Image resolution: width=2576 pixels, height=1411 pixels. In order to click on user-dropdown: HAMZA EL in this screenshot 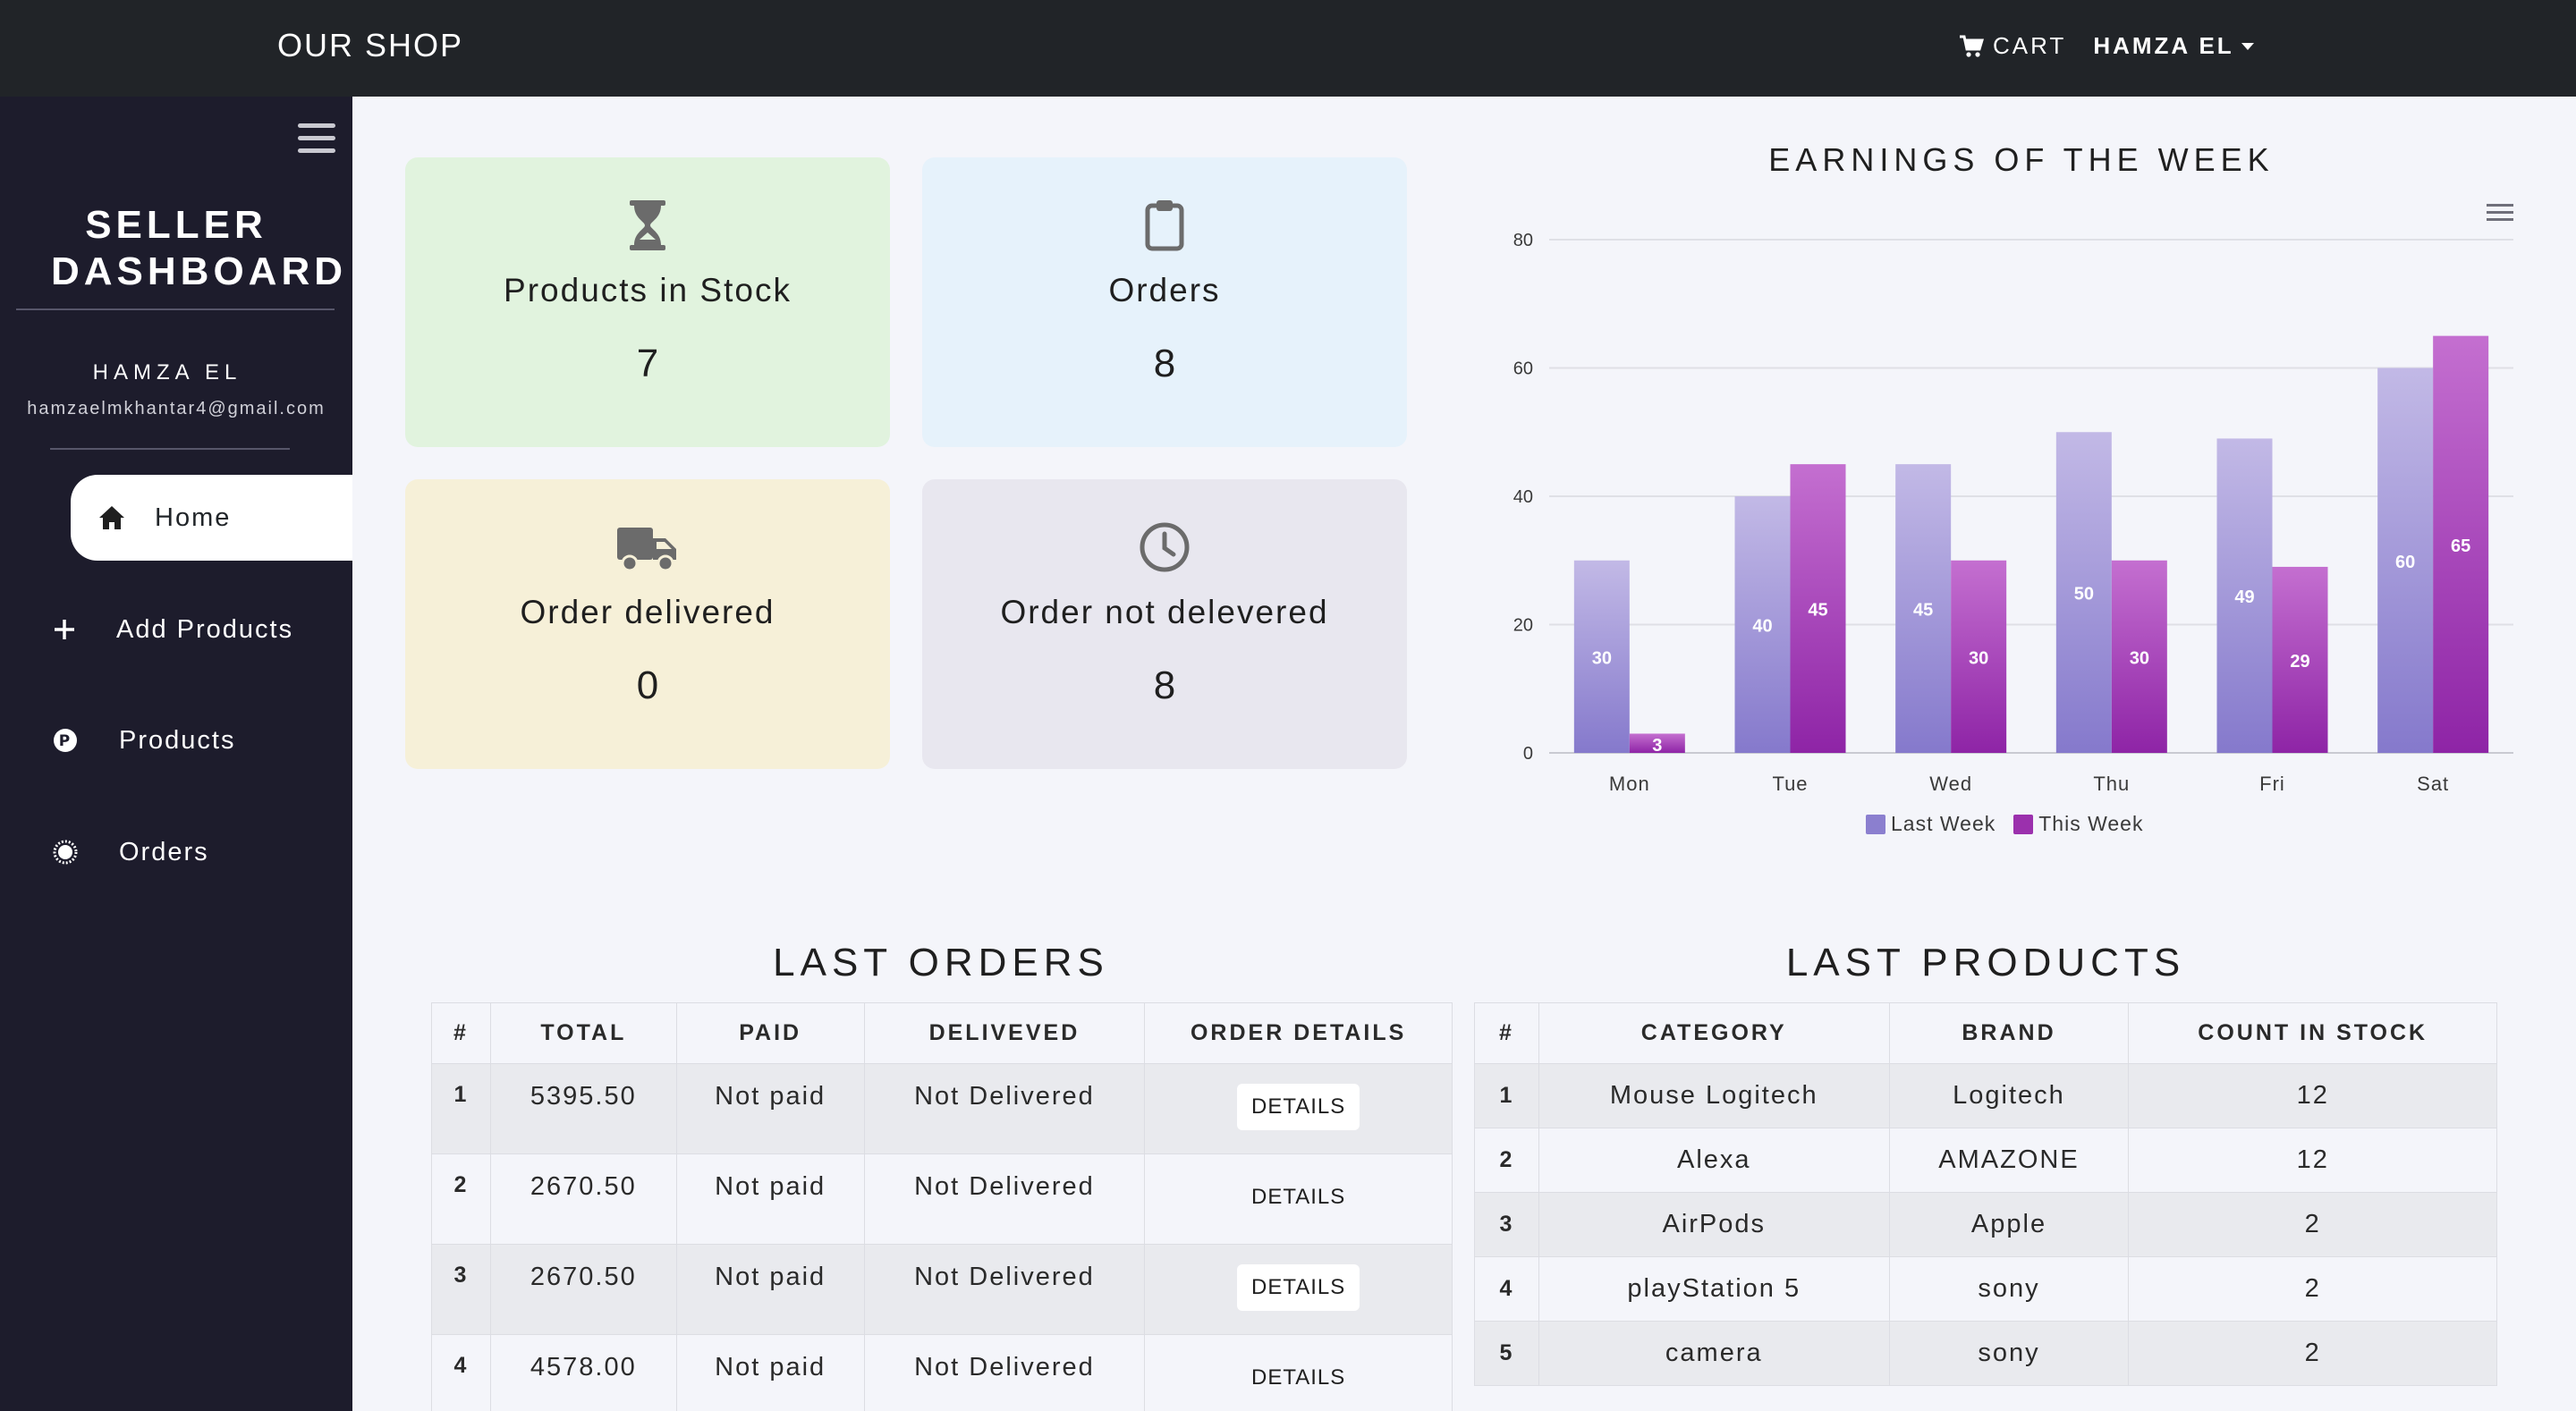, I will do `click(2173, 46)`.